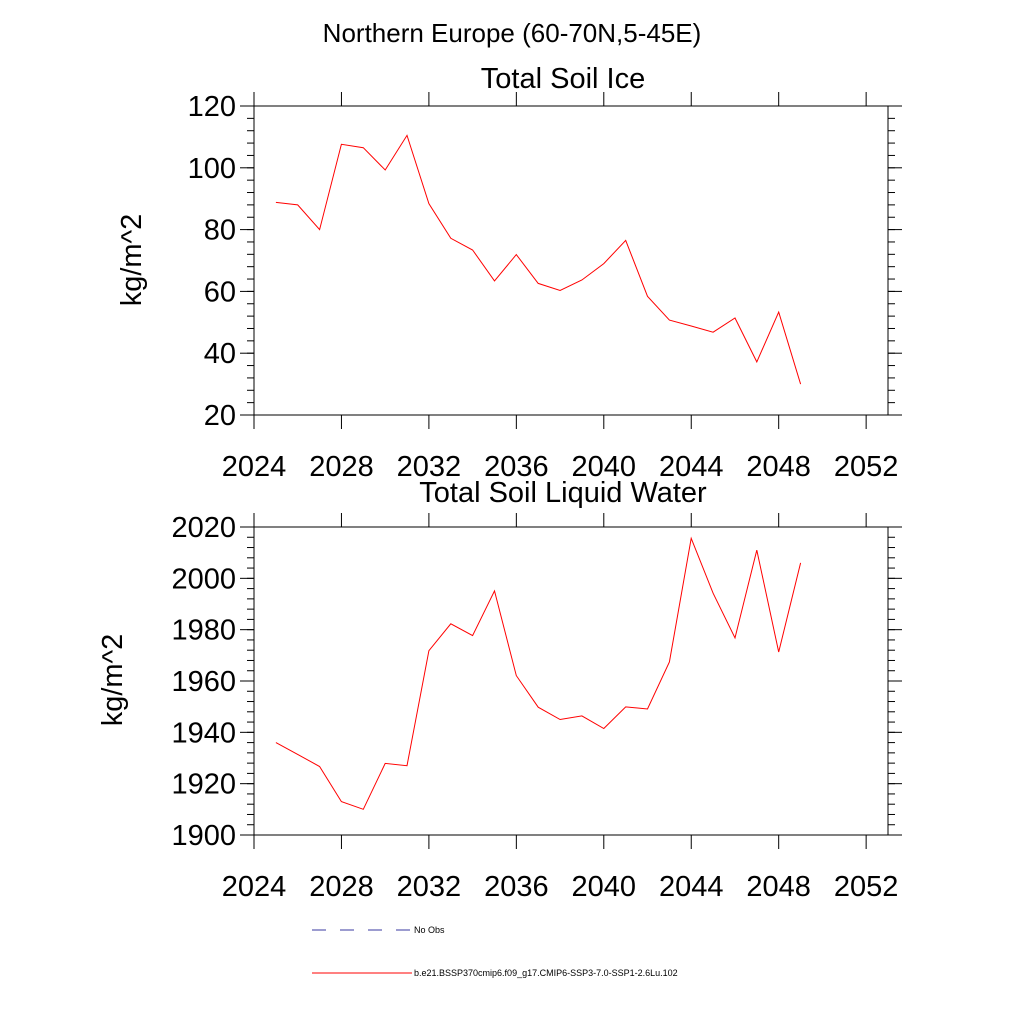 The image size is (1024, 1024). What do you see at coordinates (220, 354) in the screenshot?
I see `y-tick-label: 40` at bounding box center [220, 354].